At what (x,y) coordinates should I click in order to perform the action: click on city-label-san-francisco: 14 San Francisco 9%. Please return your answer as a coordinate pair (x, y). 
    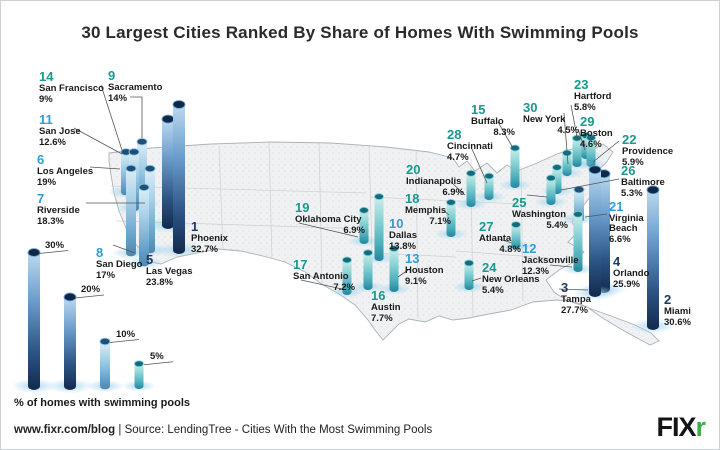
    Looking at the image, I should click on (71, 87).